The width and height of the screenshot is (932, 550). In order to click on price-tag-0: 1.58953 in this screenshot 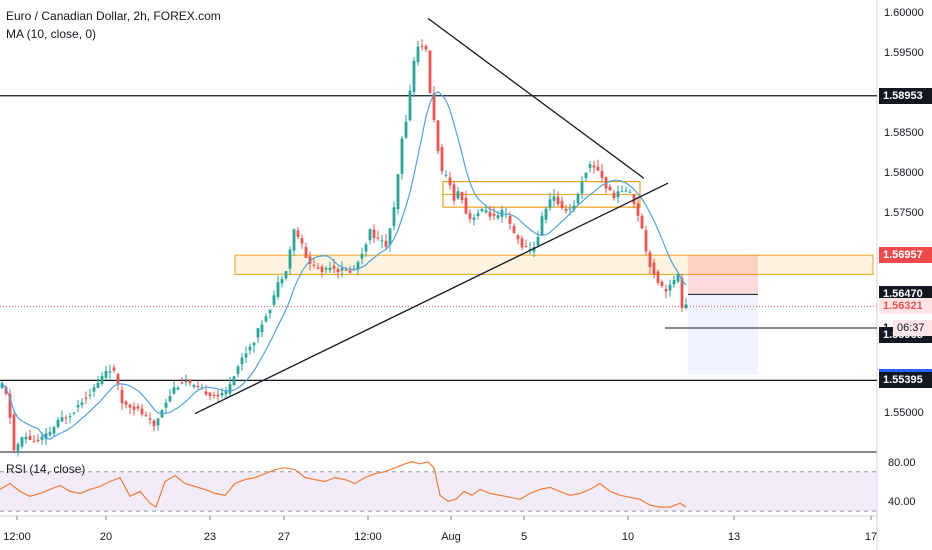, I will do `click(905, 95)`.